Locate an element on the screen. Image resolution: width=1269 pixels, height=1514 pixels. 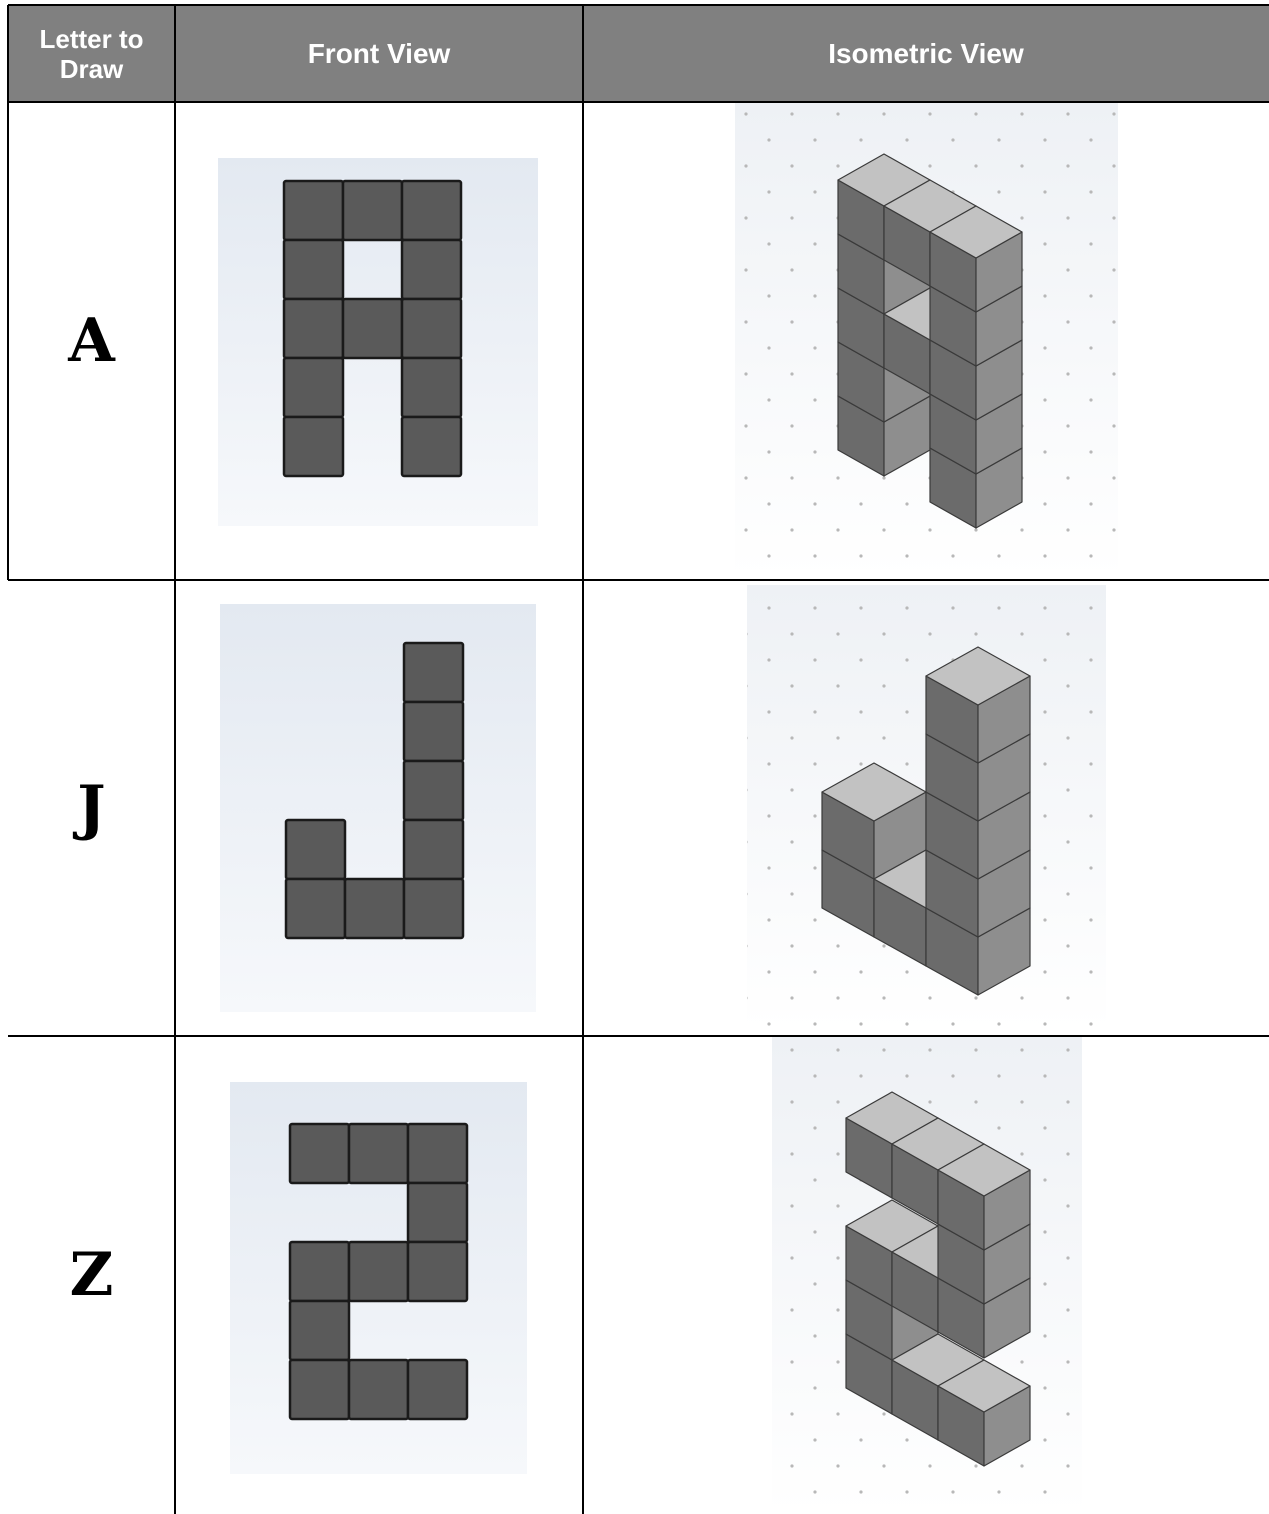
letter: A is located at coordinates (91, 341).